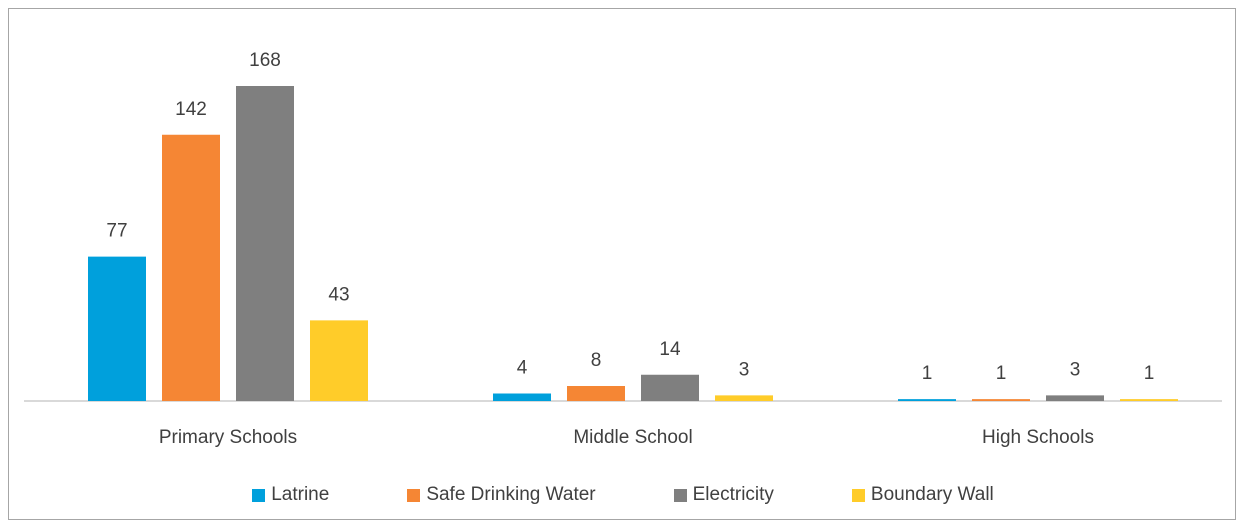 This screenshot has width=1246, height=530. Describe the element at coordinates (670, 349) in the screenshot. I see `data-label: 14` at that location.